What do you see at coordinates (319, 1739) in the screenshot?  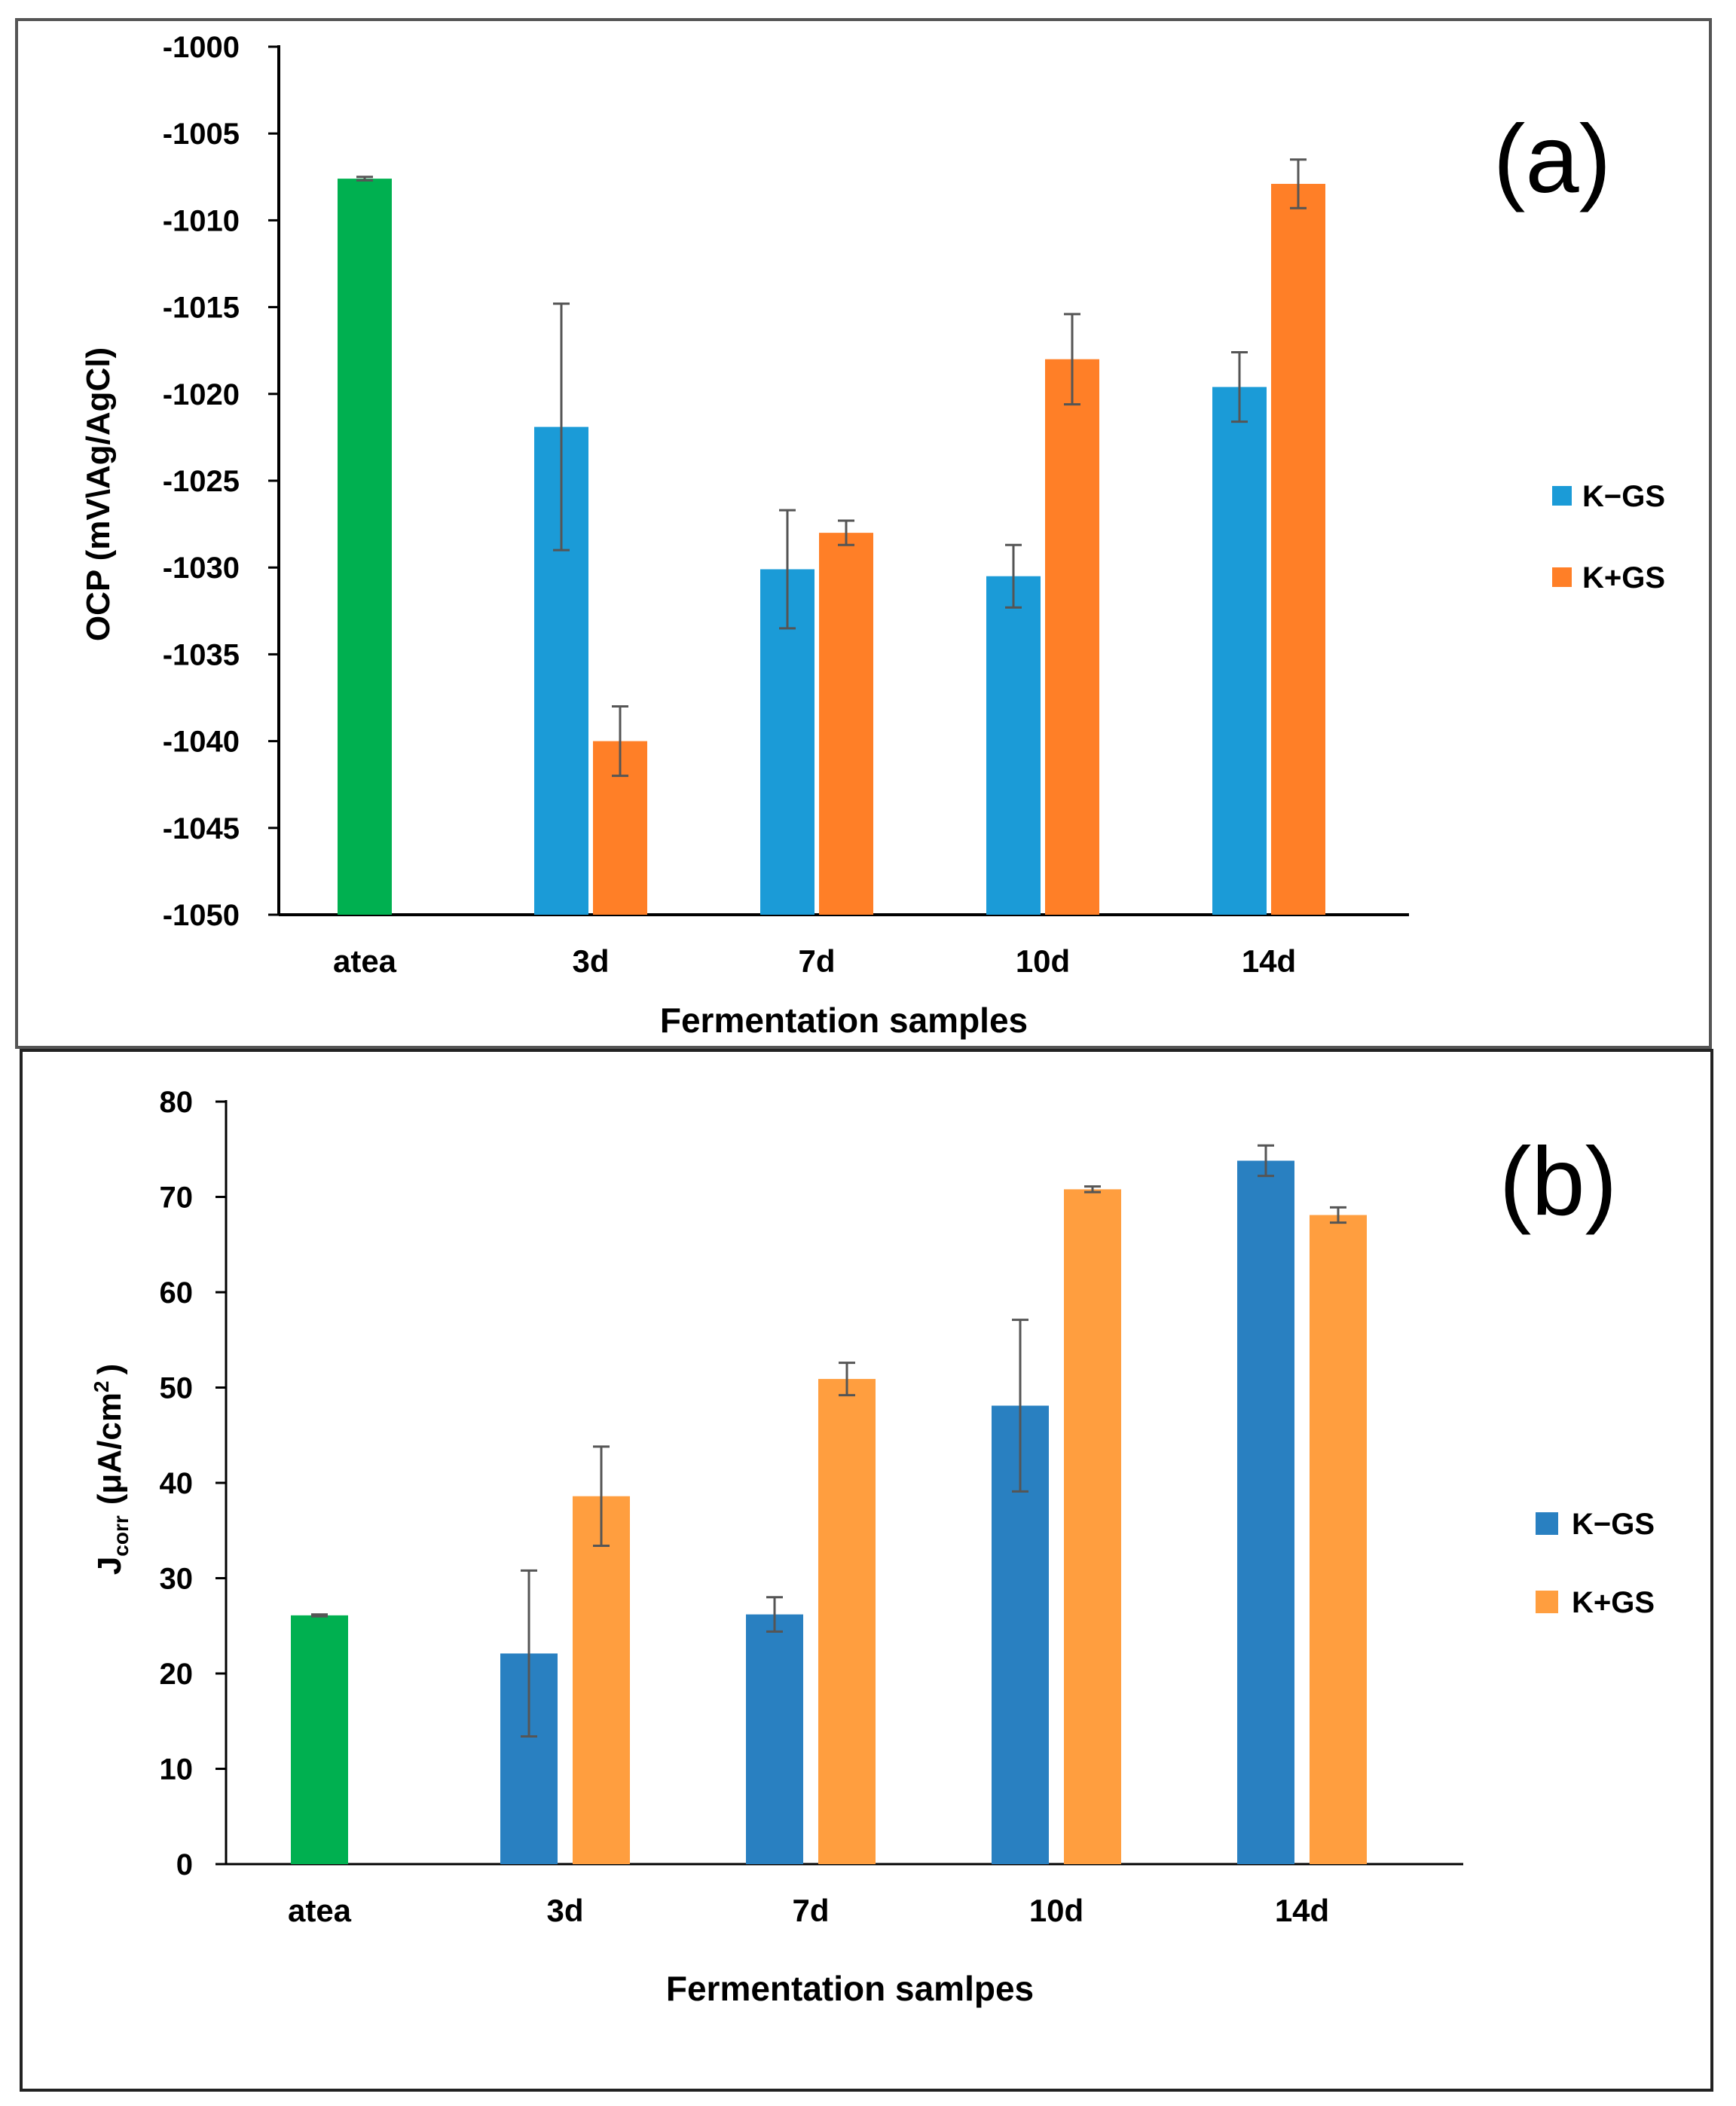 I see `panel-b-bar-control-atea` at bounding box center [319, 1739].